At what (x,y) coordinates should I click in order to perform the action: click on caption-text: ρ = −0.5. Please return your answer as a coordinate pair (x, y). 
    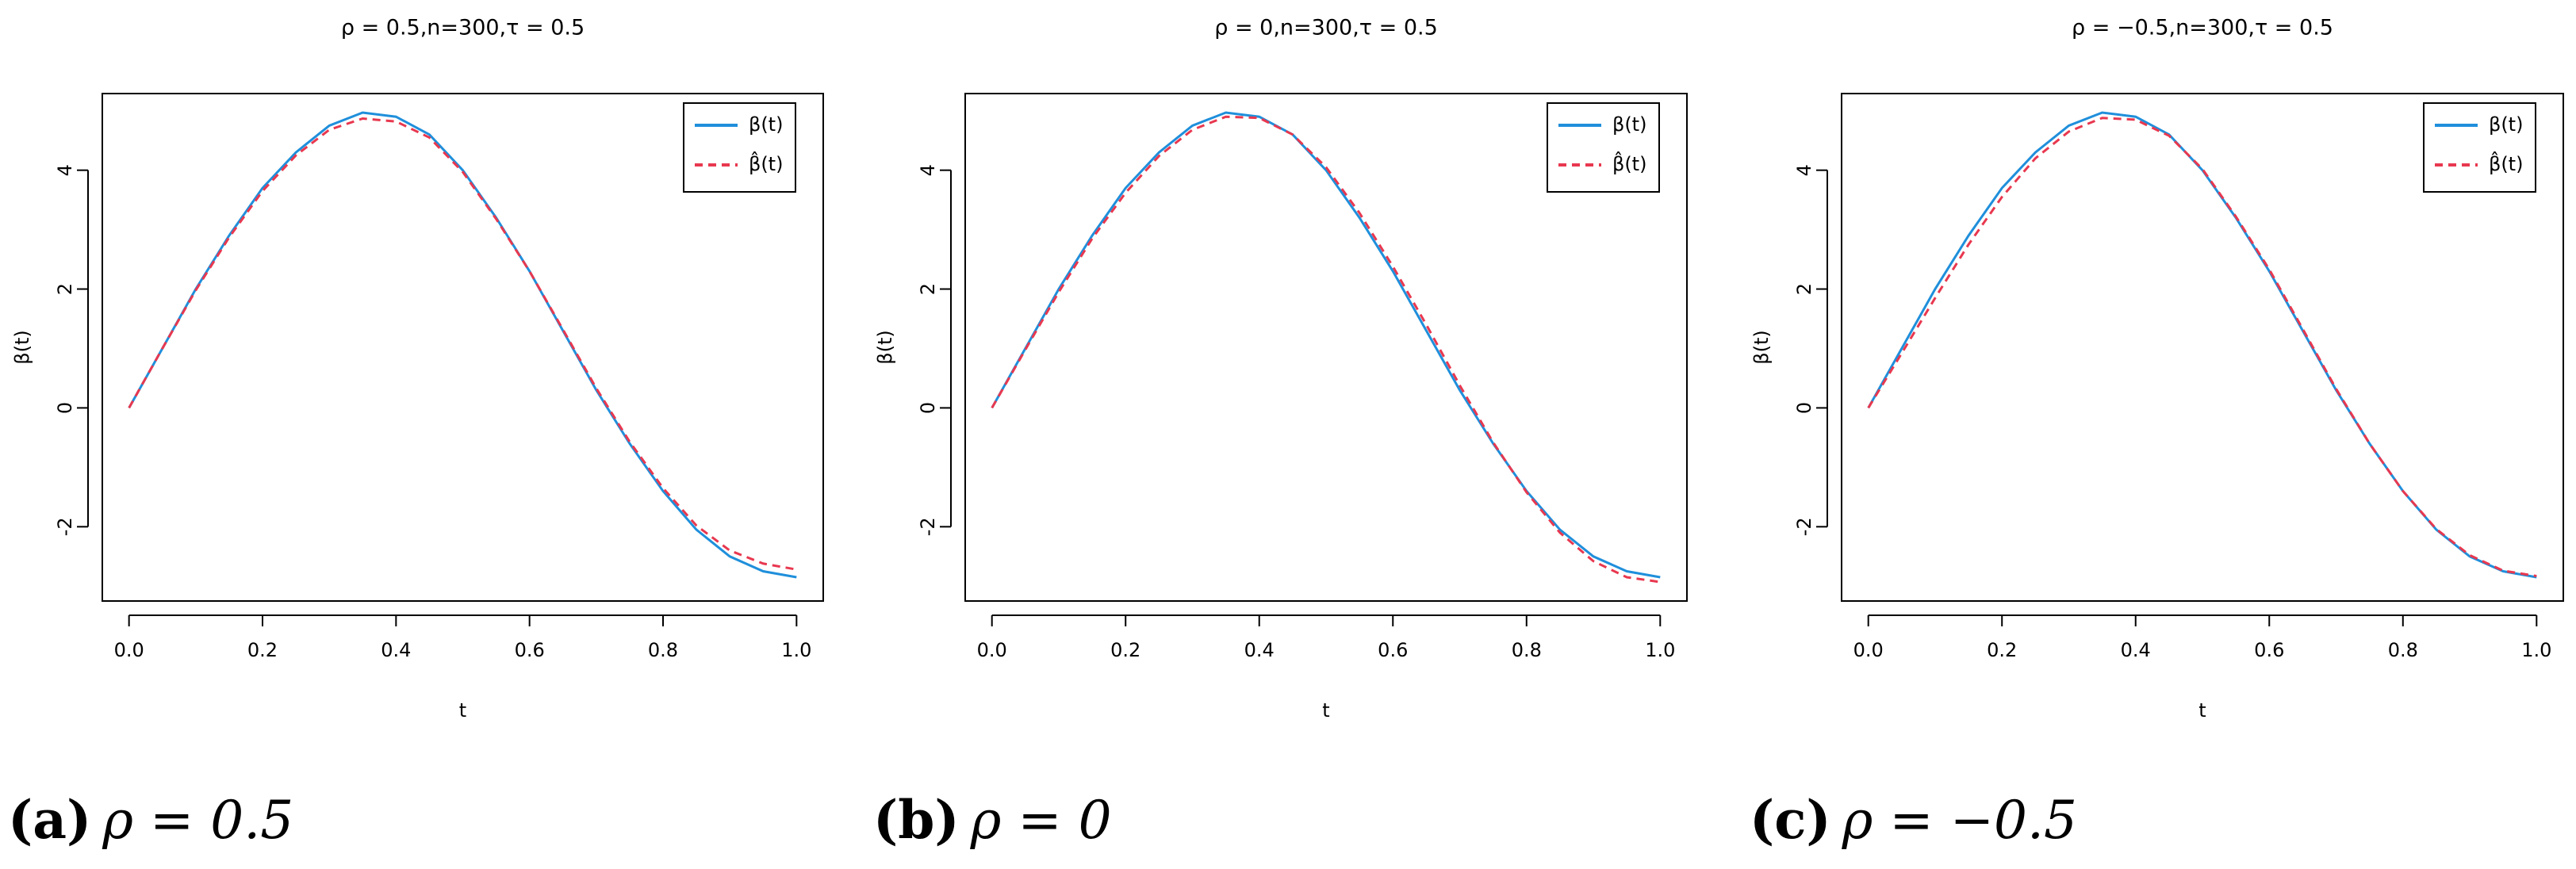
    Looking at the image, I should click on (1960, 821).